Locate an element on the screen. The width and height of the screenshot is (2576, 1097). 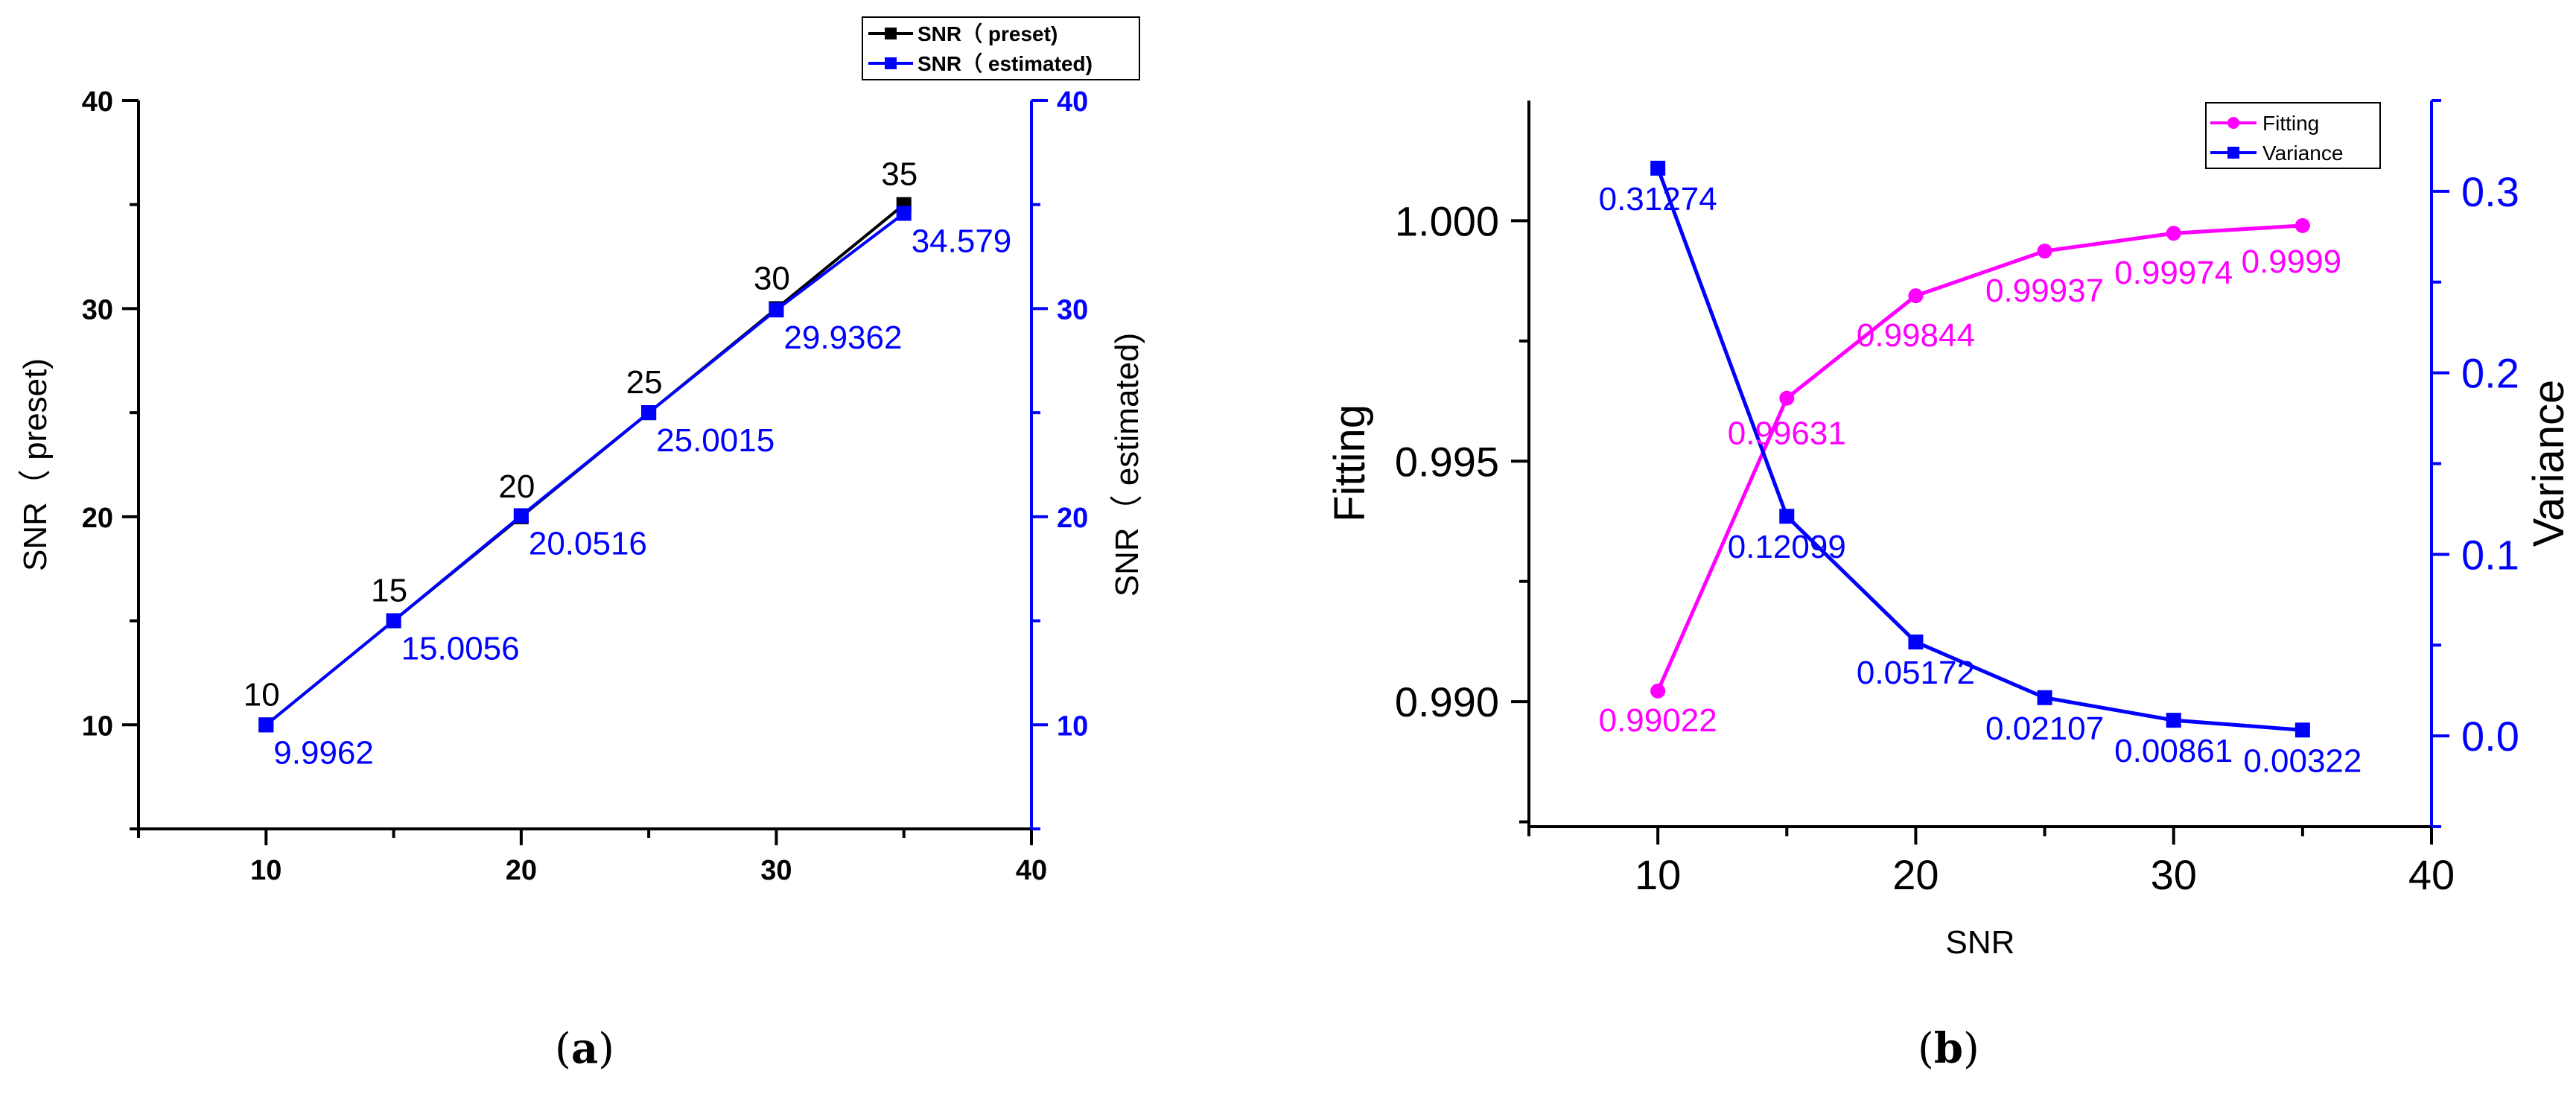
data-label: 0.99022 is located at coordinates (1658, 720).